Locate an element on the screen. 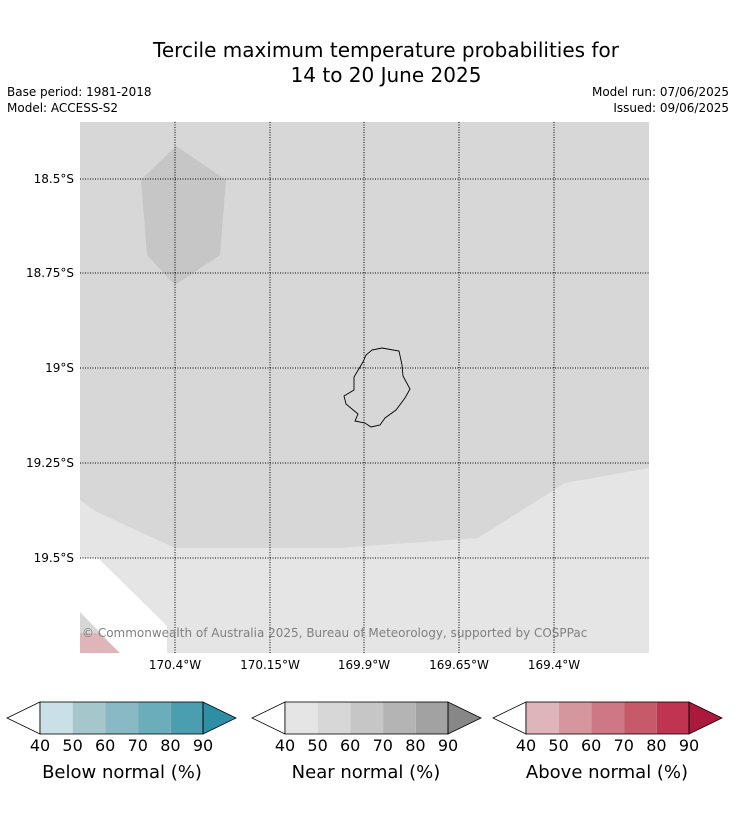  base-period: Base period: 1981-2018 is located at coordinates (79, 92).